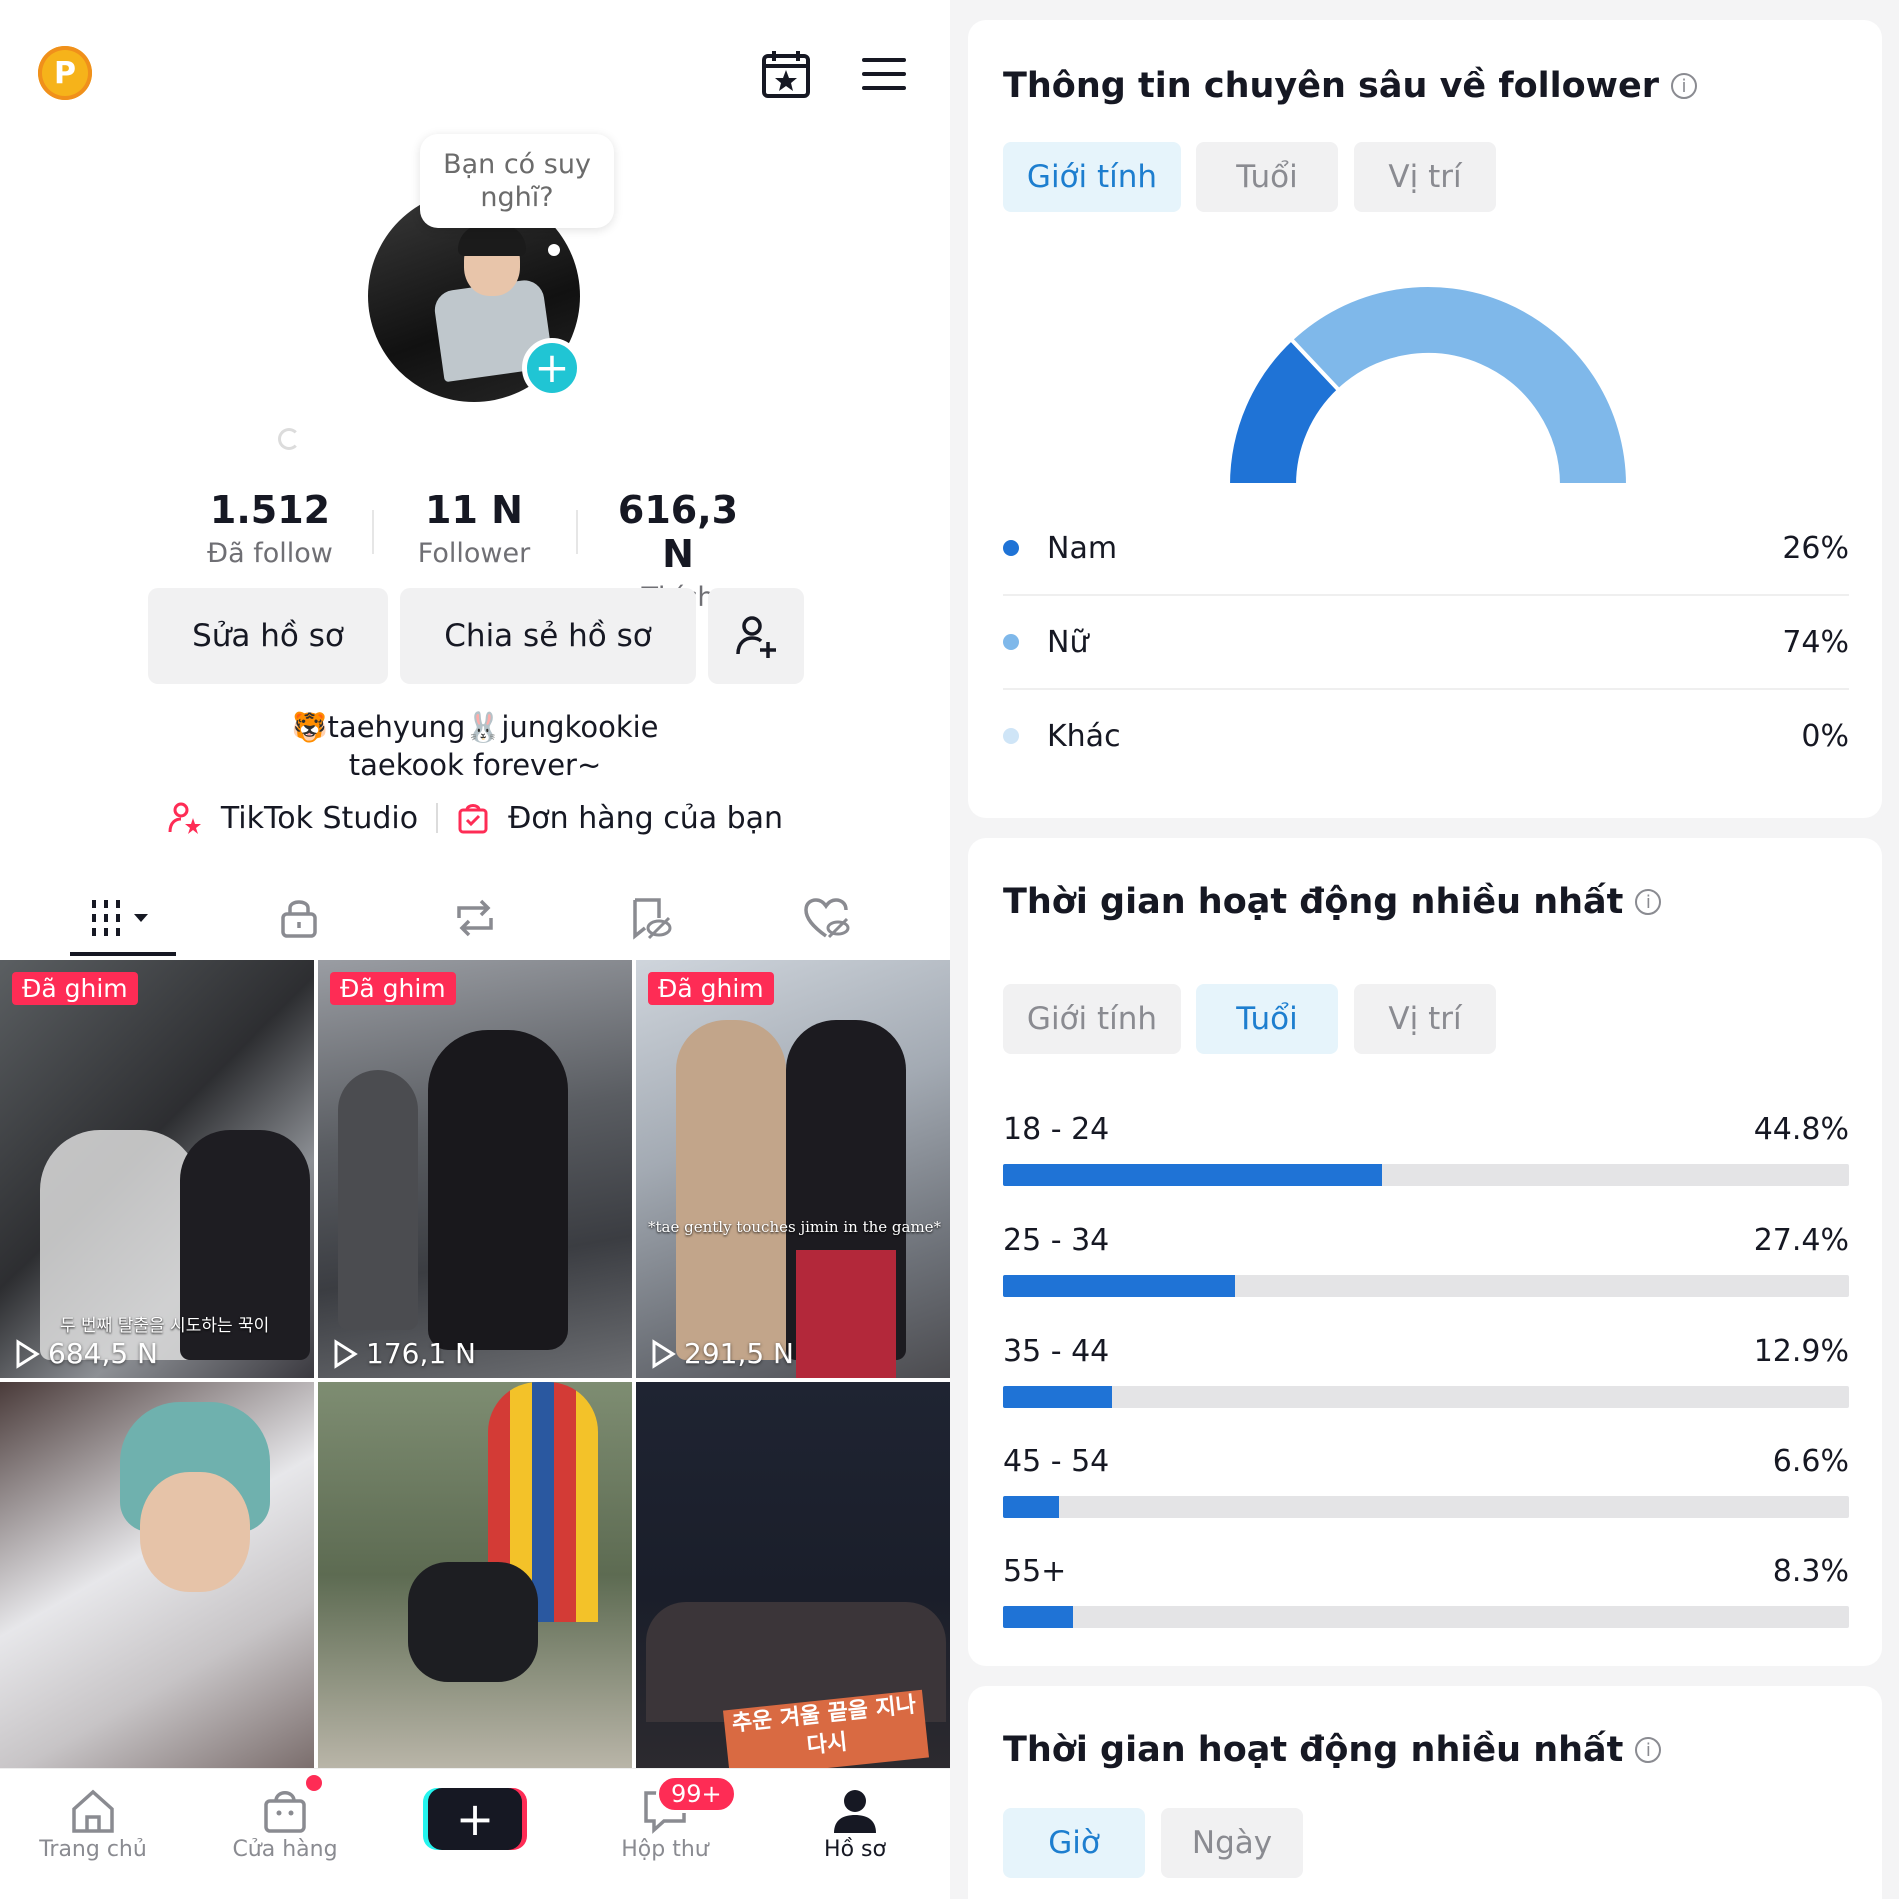 This screenshot has width=1899, height=1899. I want to click on grid-icon, so click(120, 918).